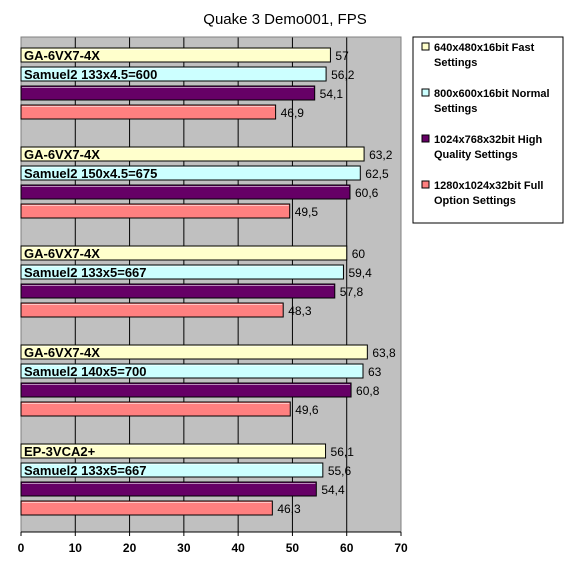 The height and width of the screenshot is (572, 571). What do you see at coordinates (360, 273) in the screenshot?
I see `bar-value-label: 59,4` at bounding box center [360, 273].